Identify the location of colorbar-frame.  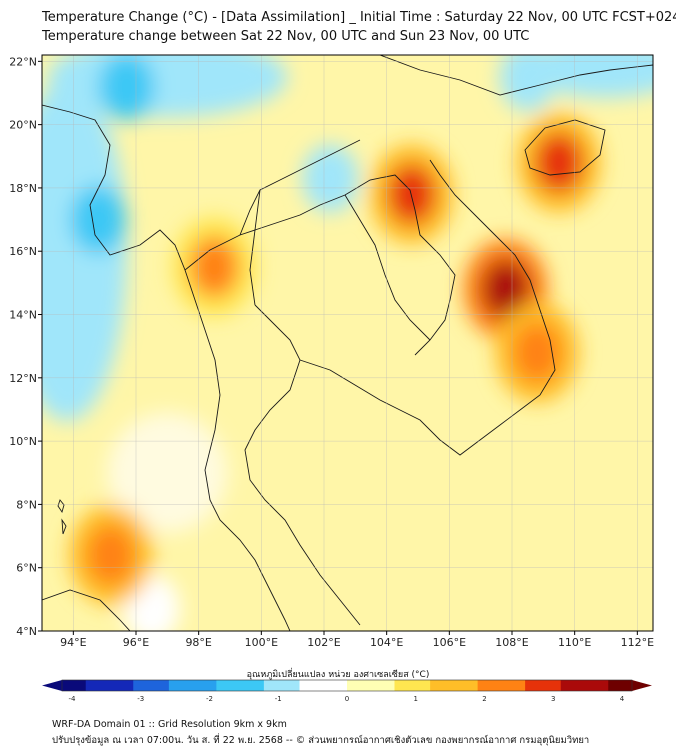
(347, 685).